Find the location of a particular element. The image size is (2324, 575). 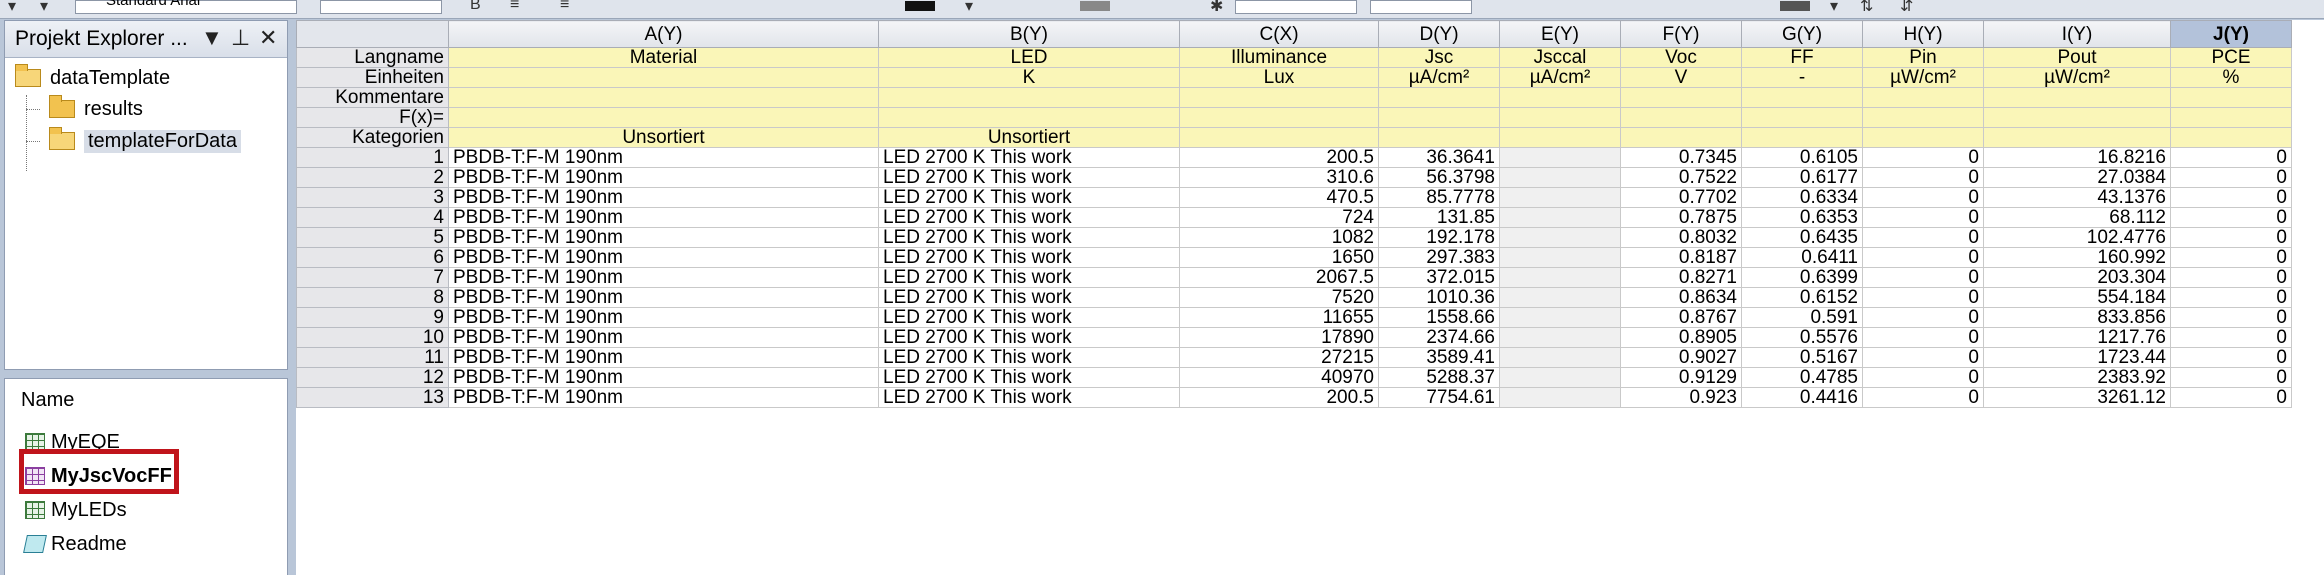

row-label: Kategorien is located at coordinates (372, 137).